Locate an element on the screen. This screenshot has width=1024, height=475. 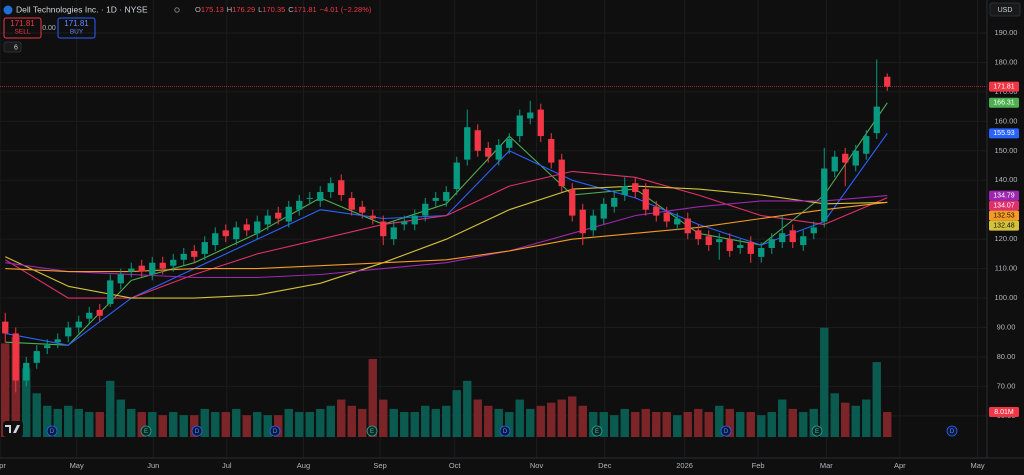
y-tick-label: 120.00 is located at coordinates (1006, 238).